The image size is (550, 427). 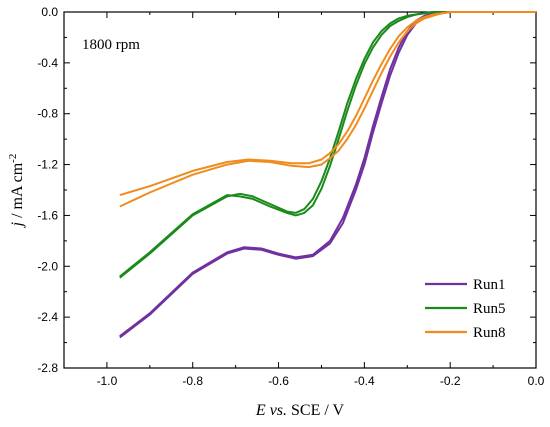 What do you see at coordinates (107, 381) in the screenshot?
I see `x-tick-label: -1.0` at bounding box center [107, 381].